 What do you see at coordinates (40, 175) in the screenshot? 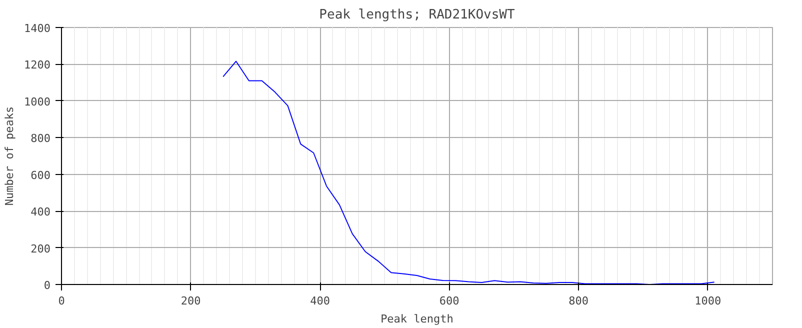
I see `y-tick-label: 600` at bounding box center [40, 175].